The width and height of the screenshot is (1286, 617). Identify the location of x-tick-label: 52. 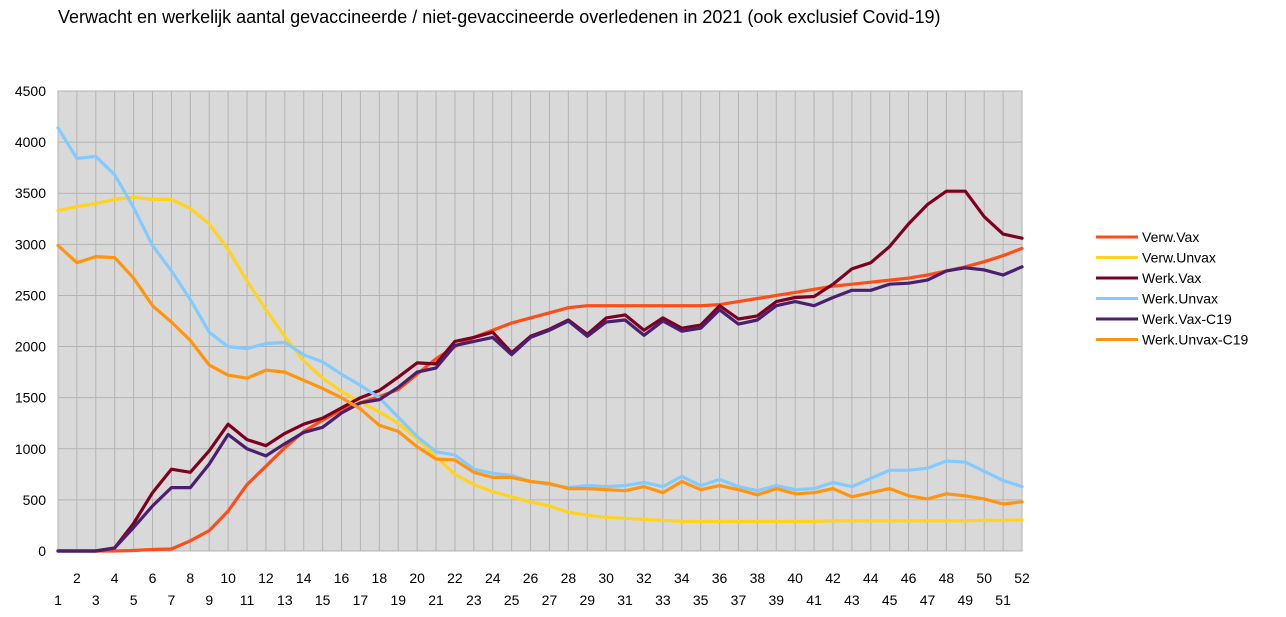
(1022, 578).